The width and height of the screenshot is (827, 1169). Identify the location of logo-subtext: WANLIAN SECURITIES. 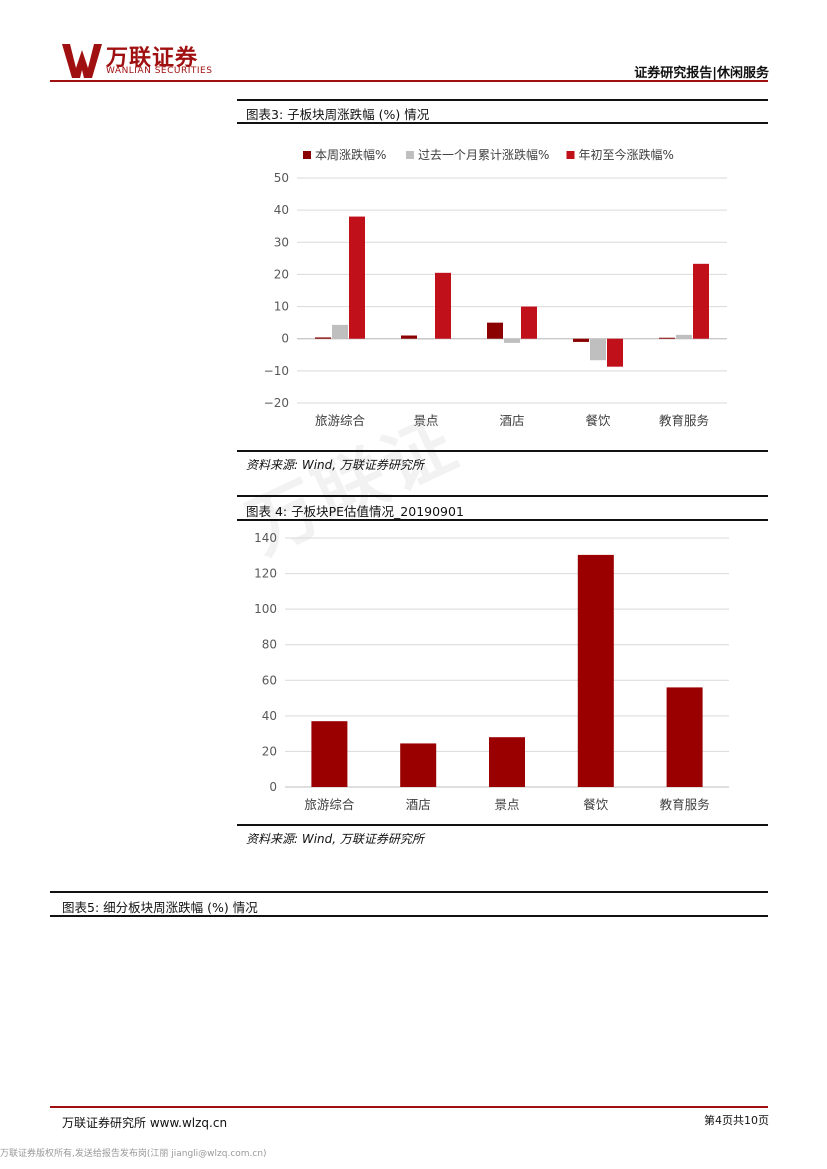
(159, 71).